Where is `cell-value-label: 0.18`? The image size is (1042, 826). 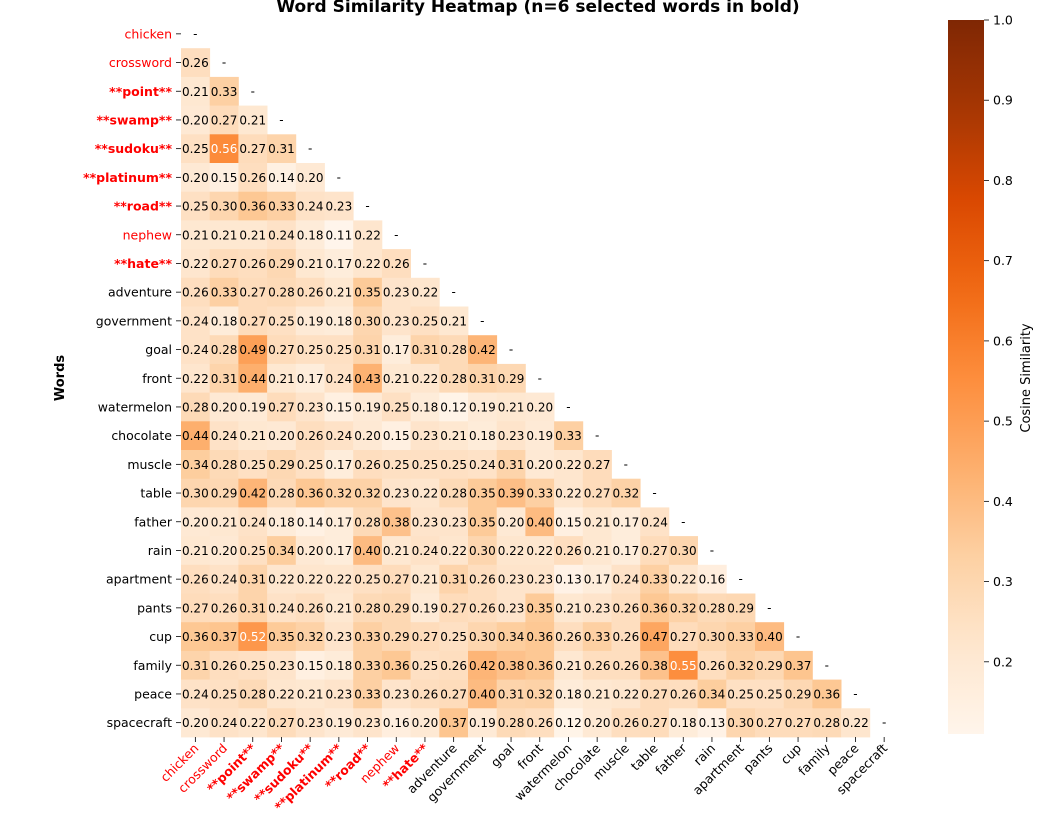
cell-value-label: 0.18 is located at coordinates (224, 321).